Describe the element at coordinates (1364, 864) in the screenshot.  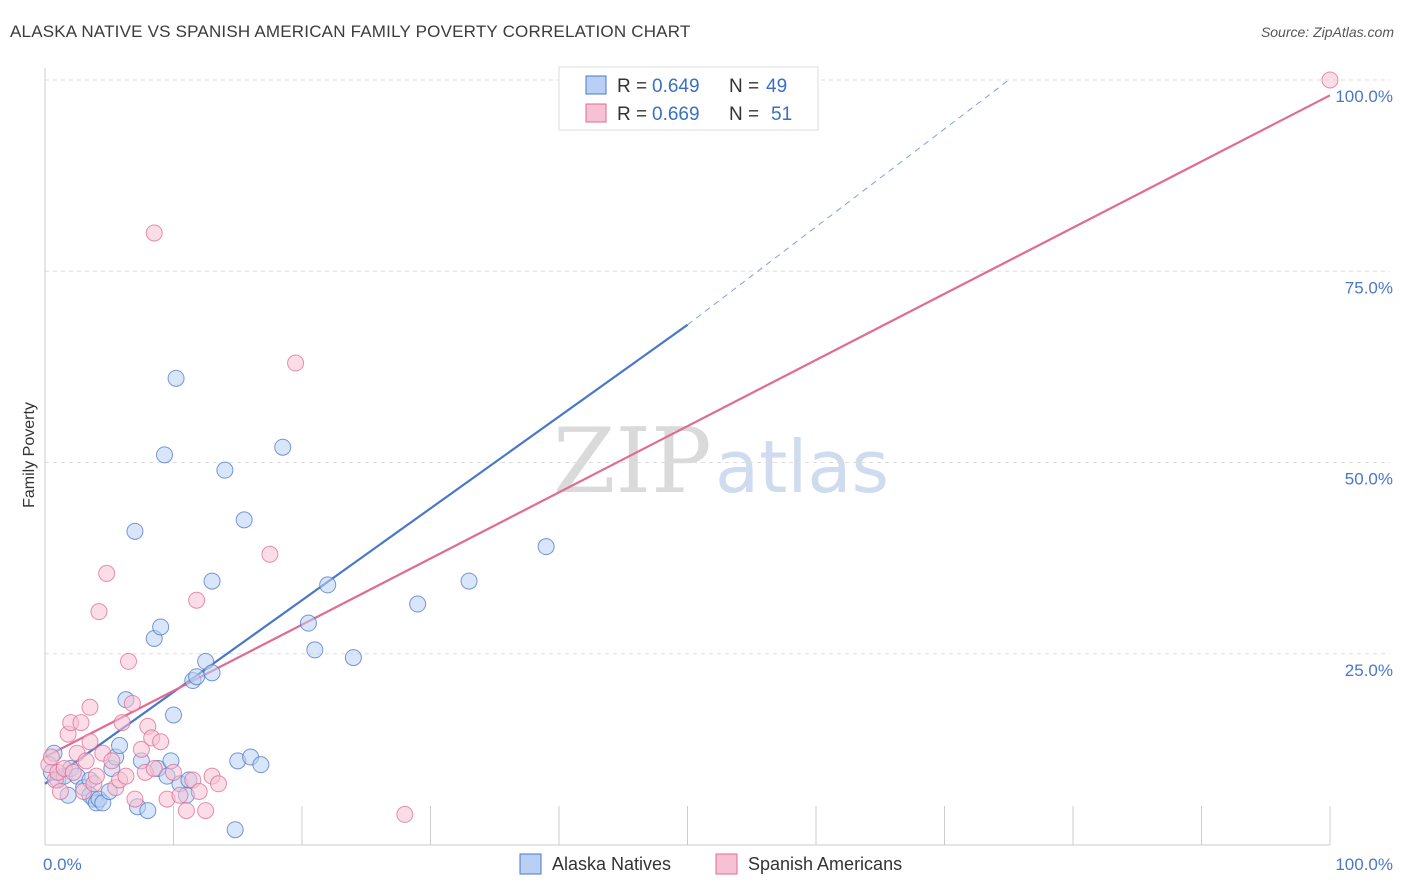
I see `x-tick-label-1: 100.0%` at that location.